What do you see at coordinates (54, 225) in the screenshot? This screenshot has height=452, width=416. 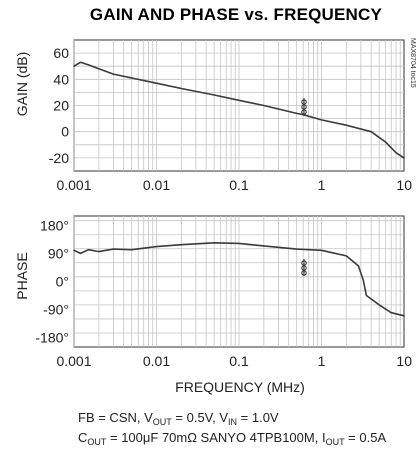 I see `phase-y-tick-label: 180°` at bounding box center [54, 225].